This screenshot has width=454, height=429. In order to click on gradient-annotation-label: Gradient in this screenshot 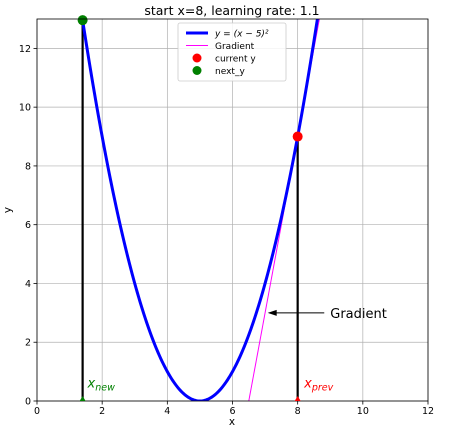, I will do `click(358, 314)`.